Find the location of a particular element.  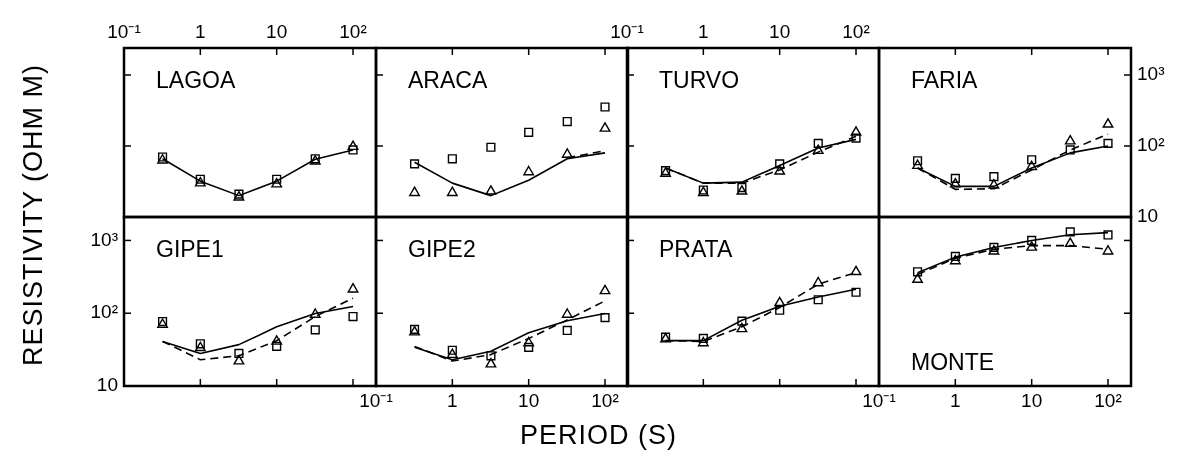

text: FARIA is located at coordinates (944, 80).